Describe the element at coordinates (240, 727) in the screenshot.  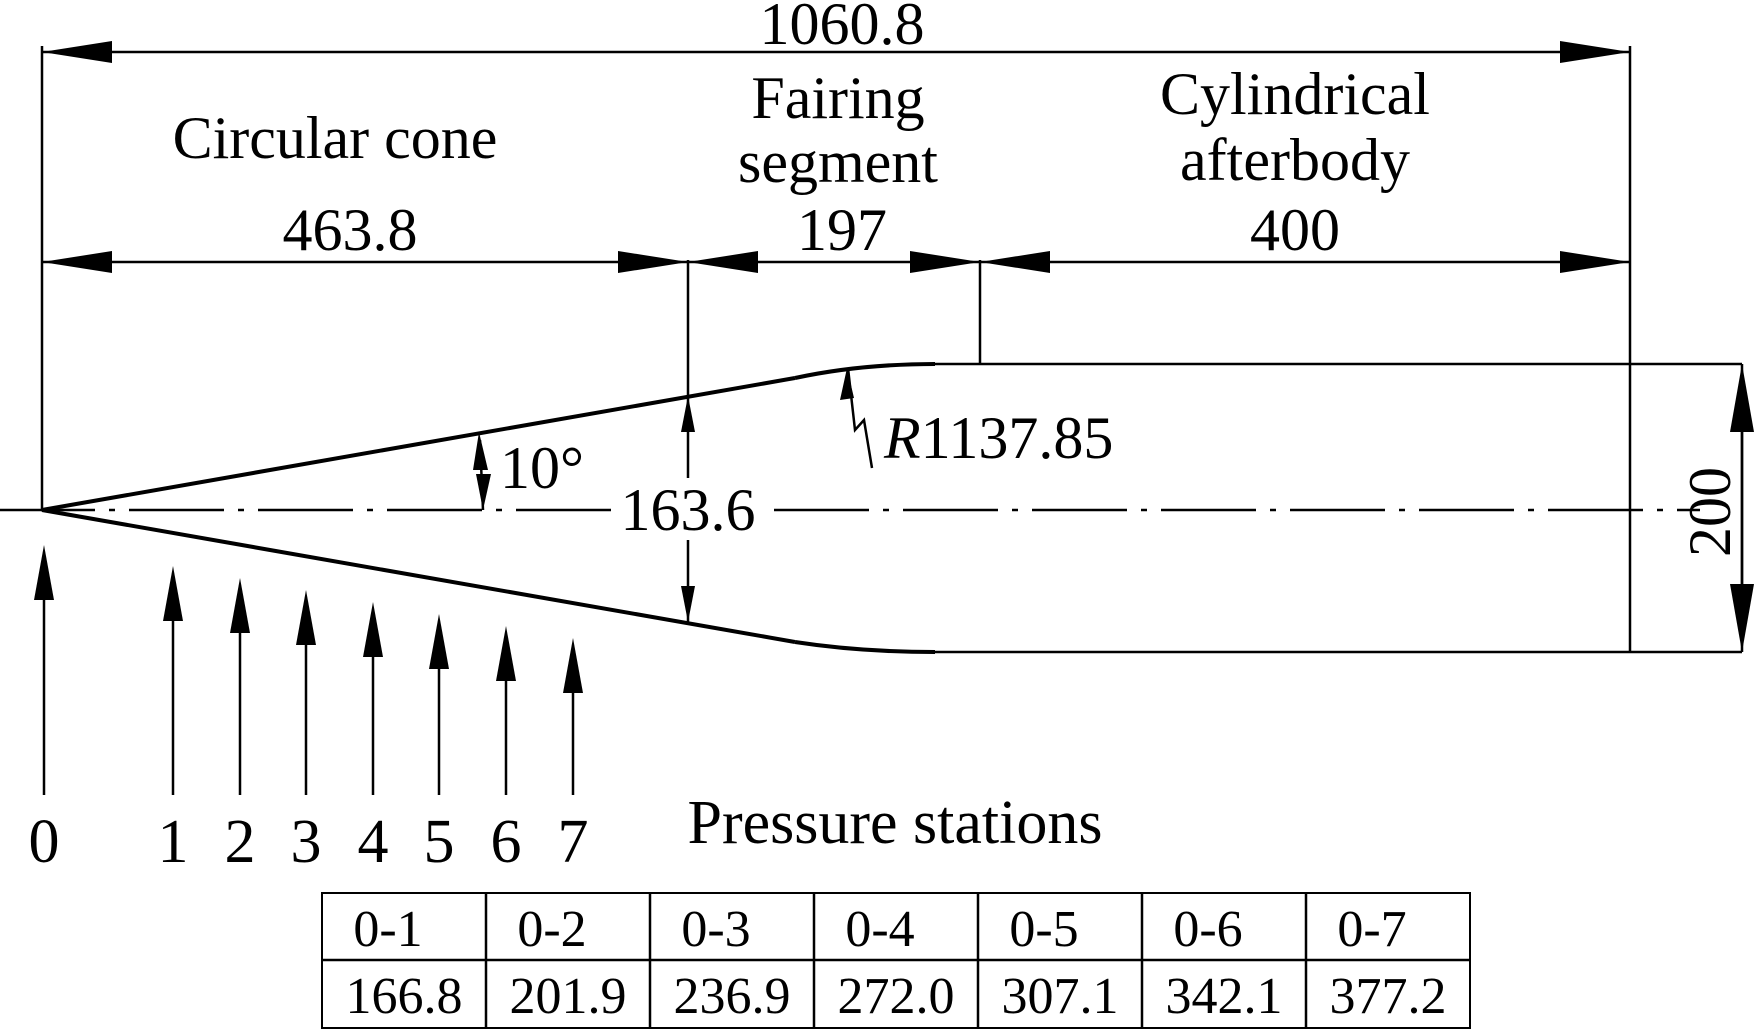
I see `station-2: 2` at that location.